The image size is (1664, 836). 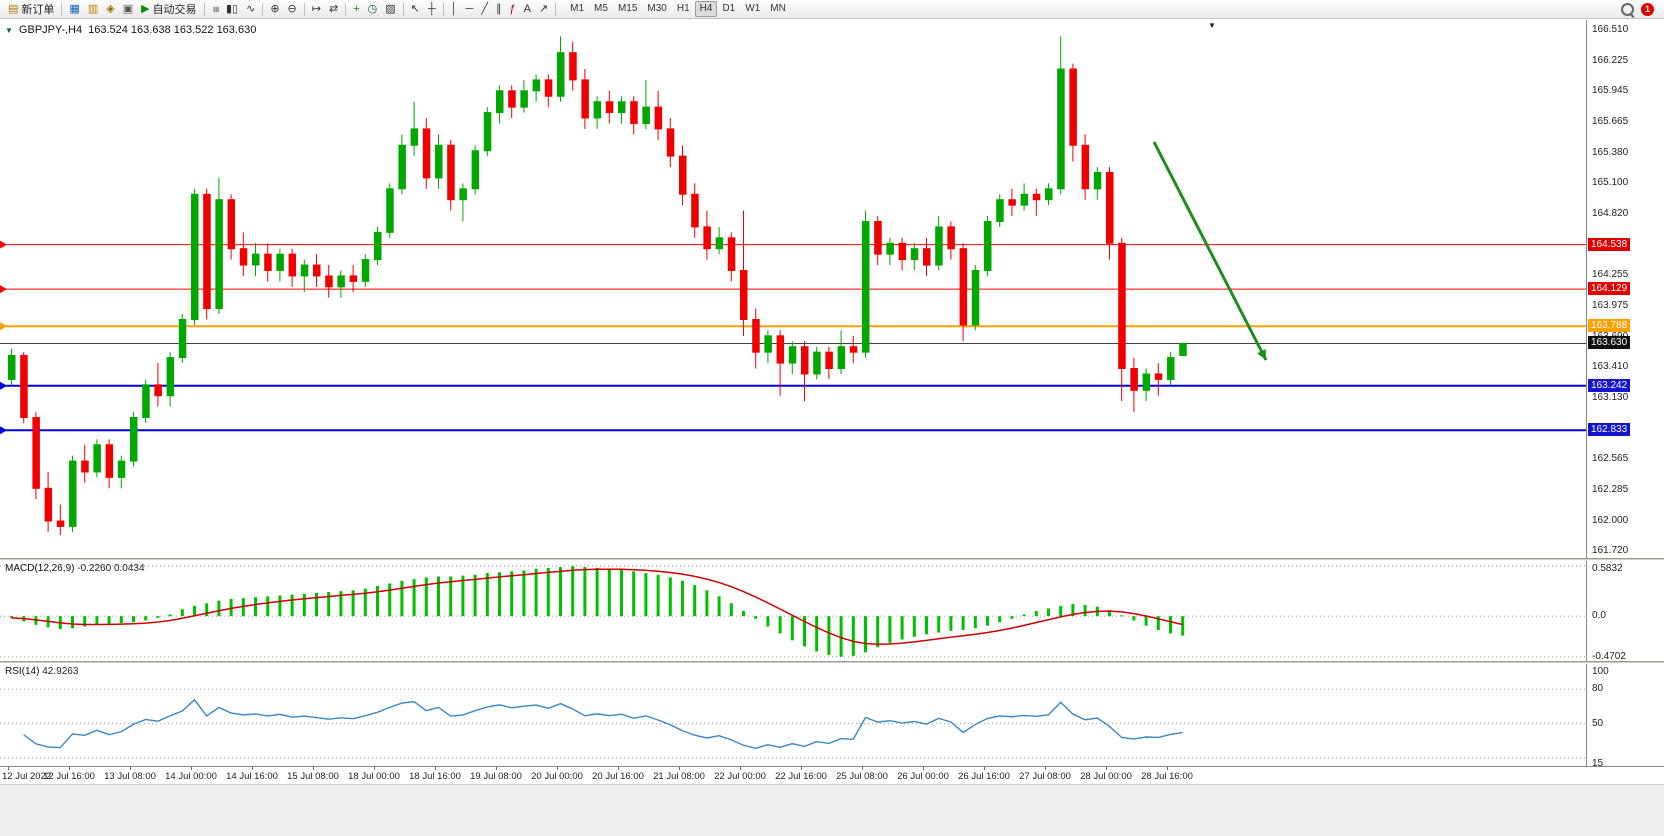 I want to click on navigator-button: ◈, so click(x=110, y=9).